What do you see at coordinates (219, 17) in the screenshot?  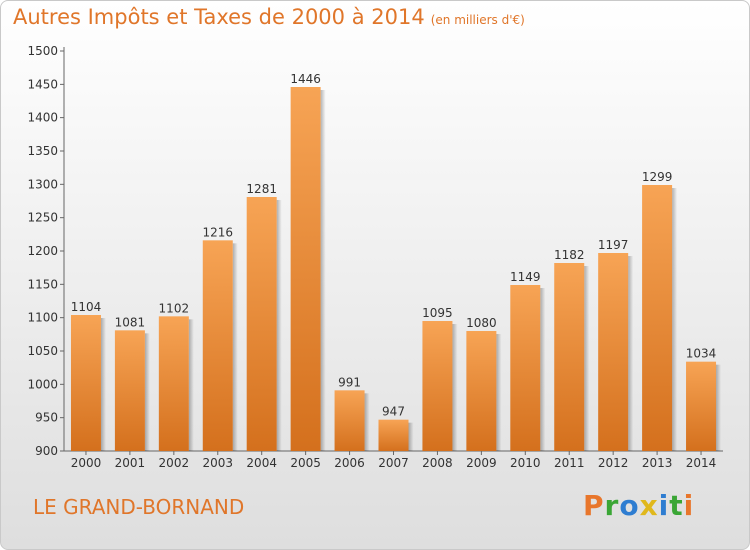 I see `chart-title-text: Autres Impôts et Taxes de 2000 à 2014` at bounding box center [219, 17].